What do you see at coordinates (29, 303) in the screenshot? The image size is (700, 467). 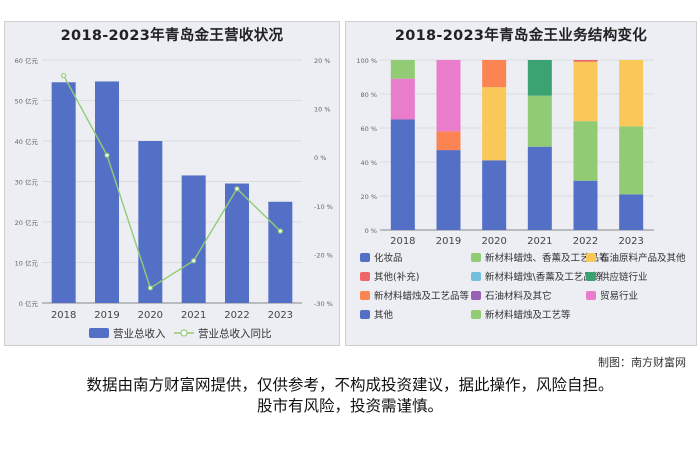 I see `y-tick-label: 0 亿元` at bounding box center [29, 303].